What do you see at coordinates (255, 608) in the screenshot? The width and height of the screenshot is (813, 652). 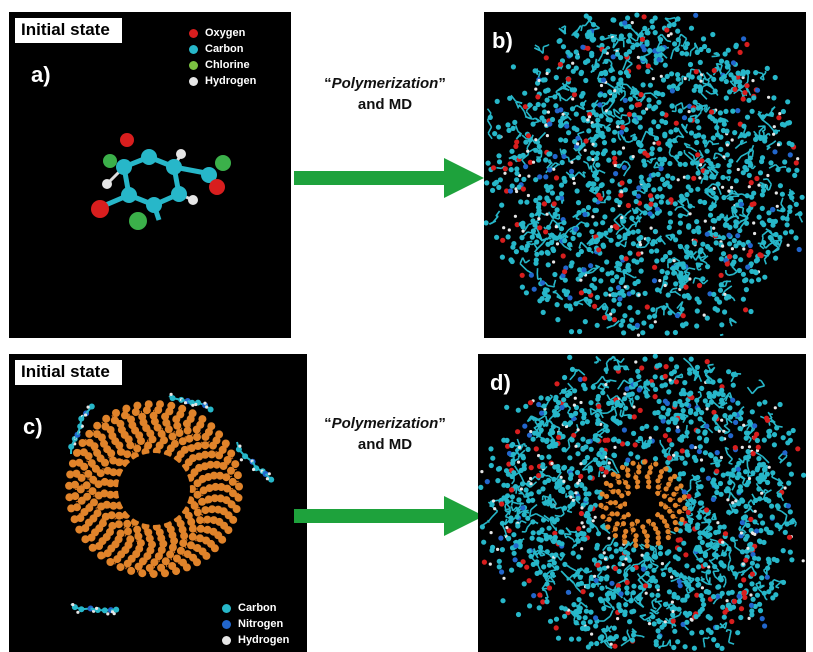 I see `legend-item-carbon: Carbon` at bounding box center [255, 608].